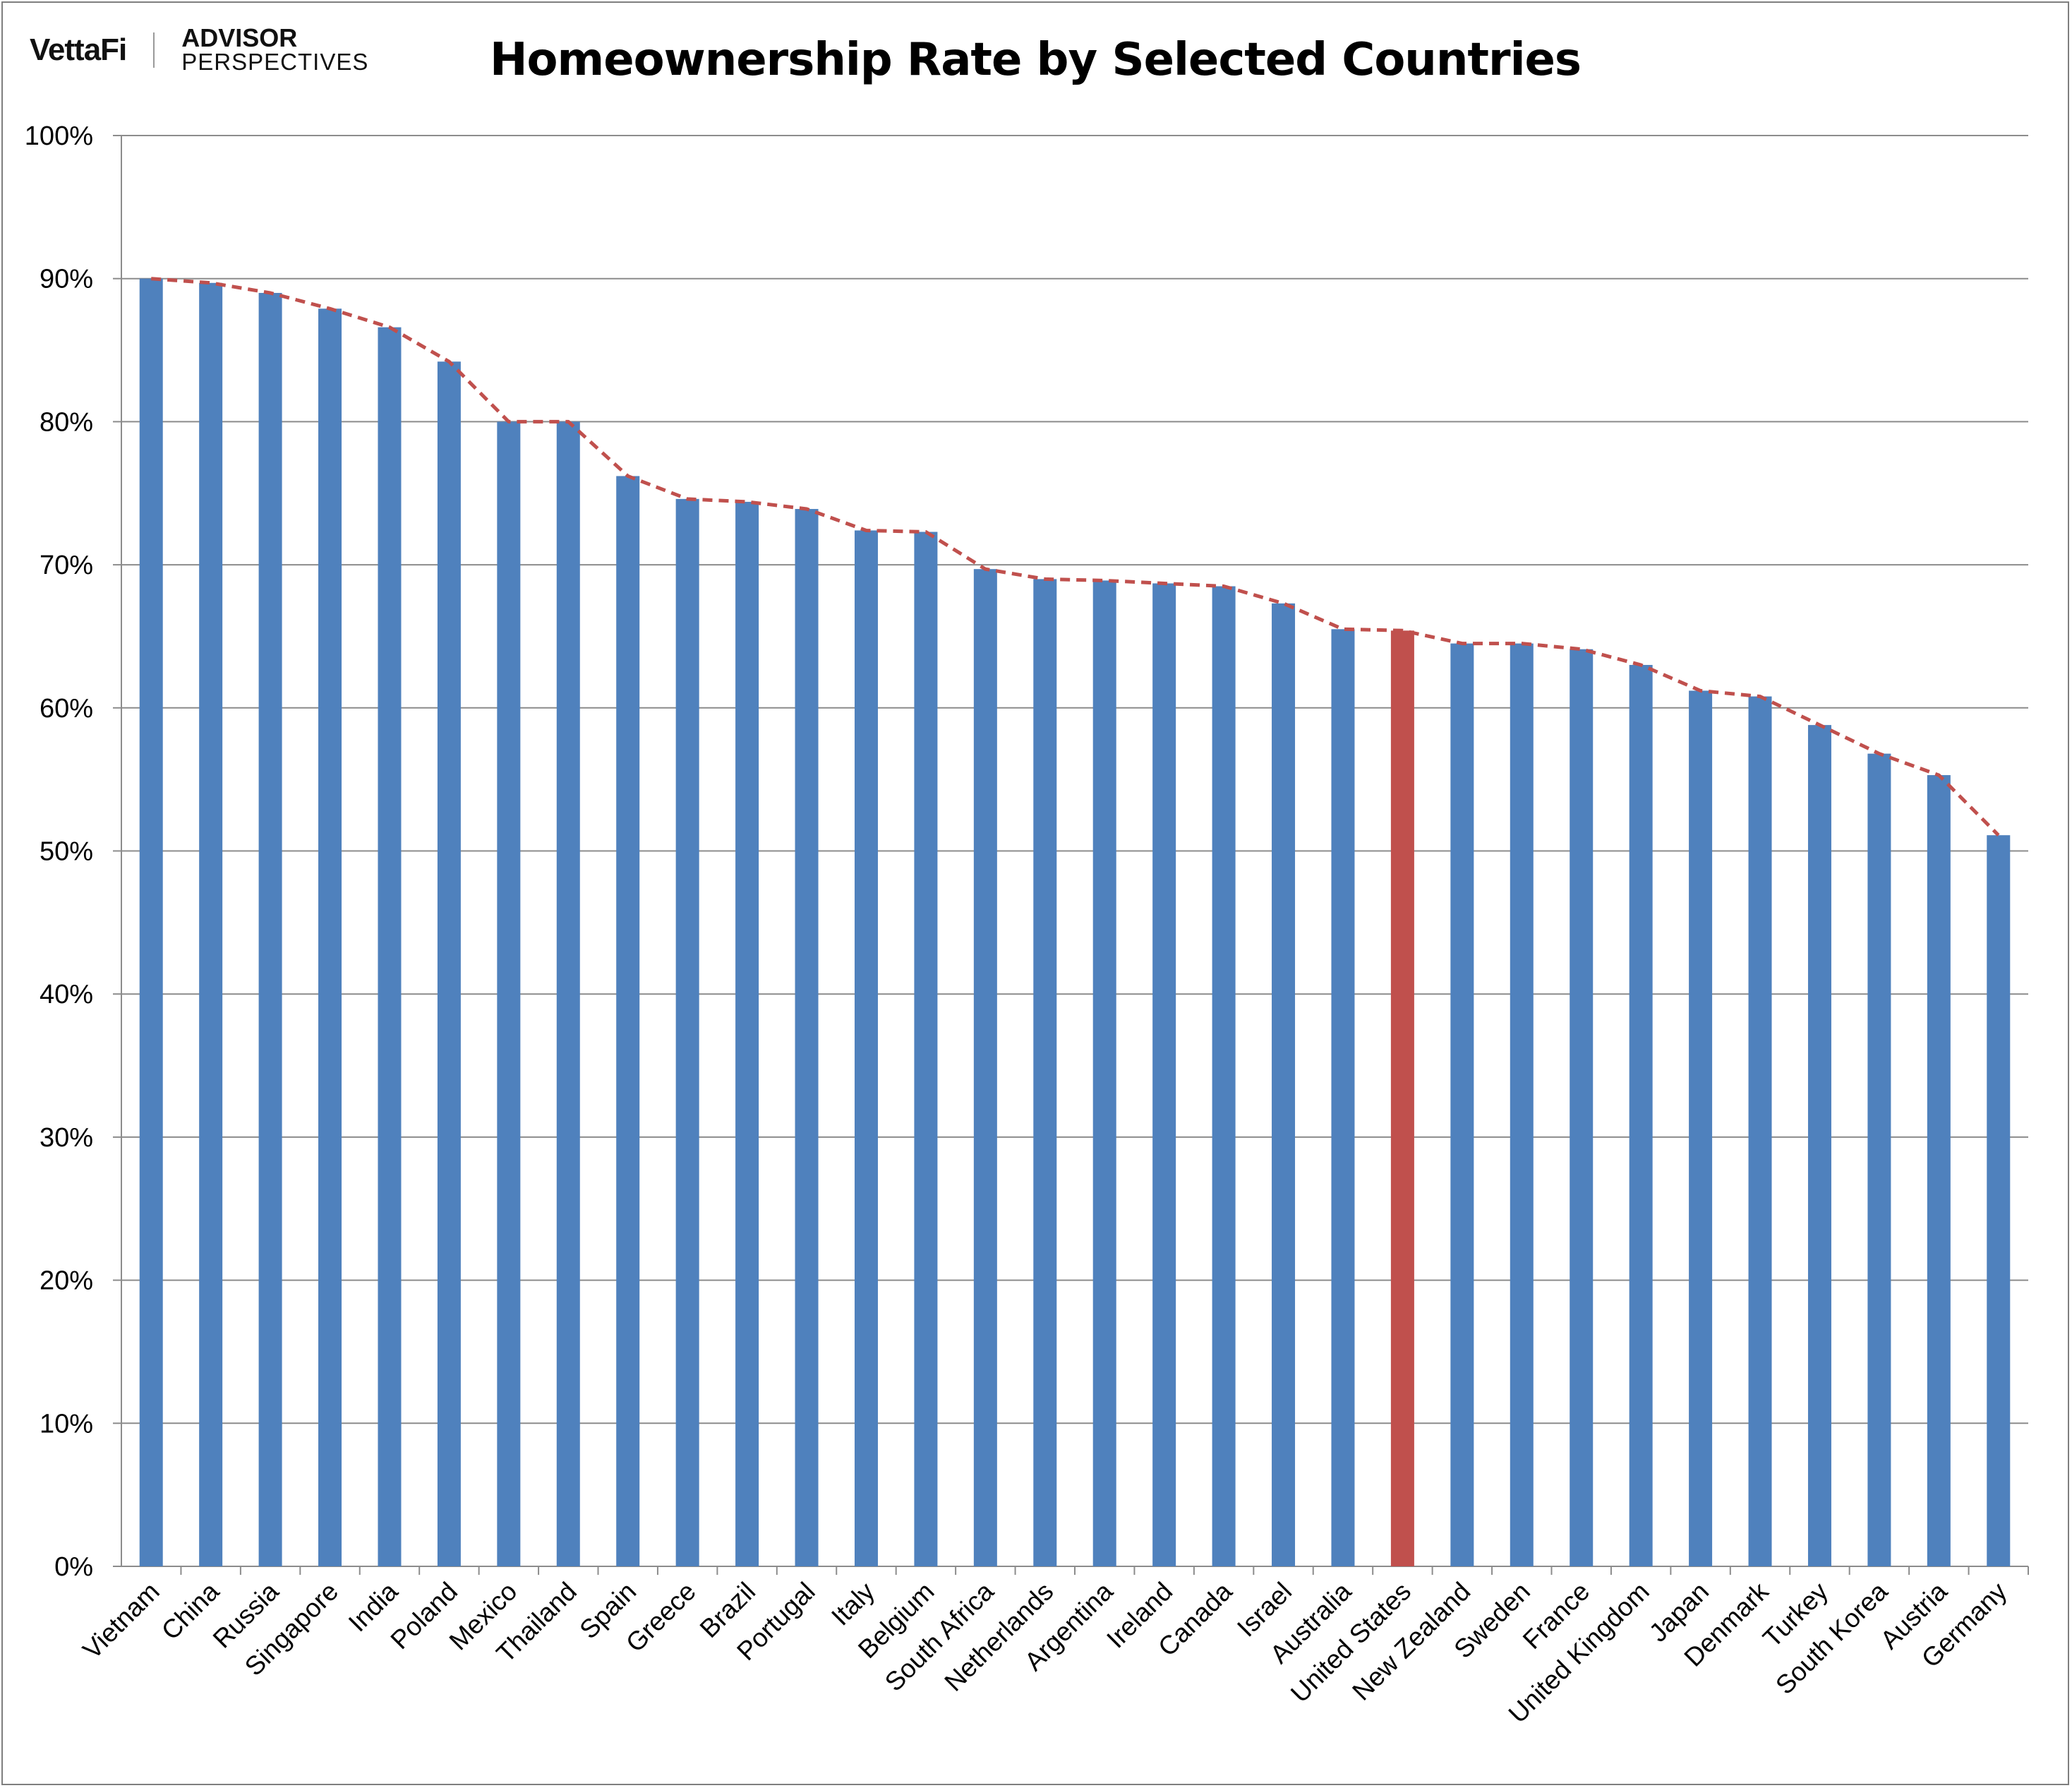 This screenshot has width=2072, height=1788. What do you see at coordinates (154, 50) in the screenshot?
I see `logo-divider` at bounding box center [154, 50].